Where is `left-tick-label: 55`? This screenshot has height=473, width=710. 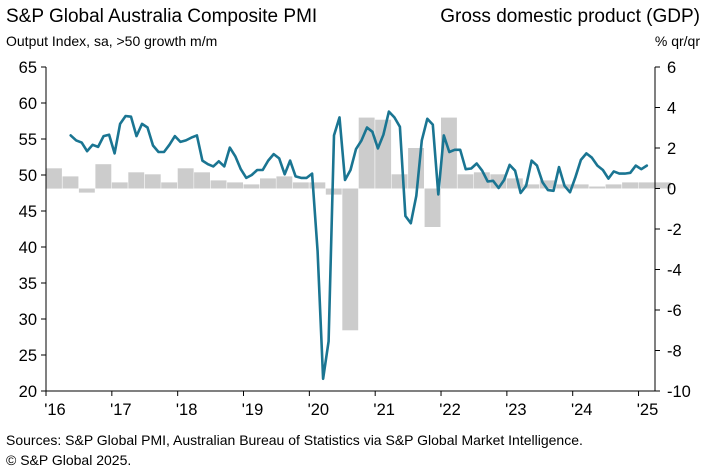 left-tick-label: 55 is located at coordinates (28, 140).